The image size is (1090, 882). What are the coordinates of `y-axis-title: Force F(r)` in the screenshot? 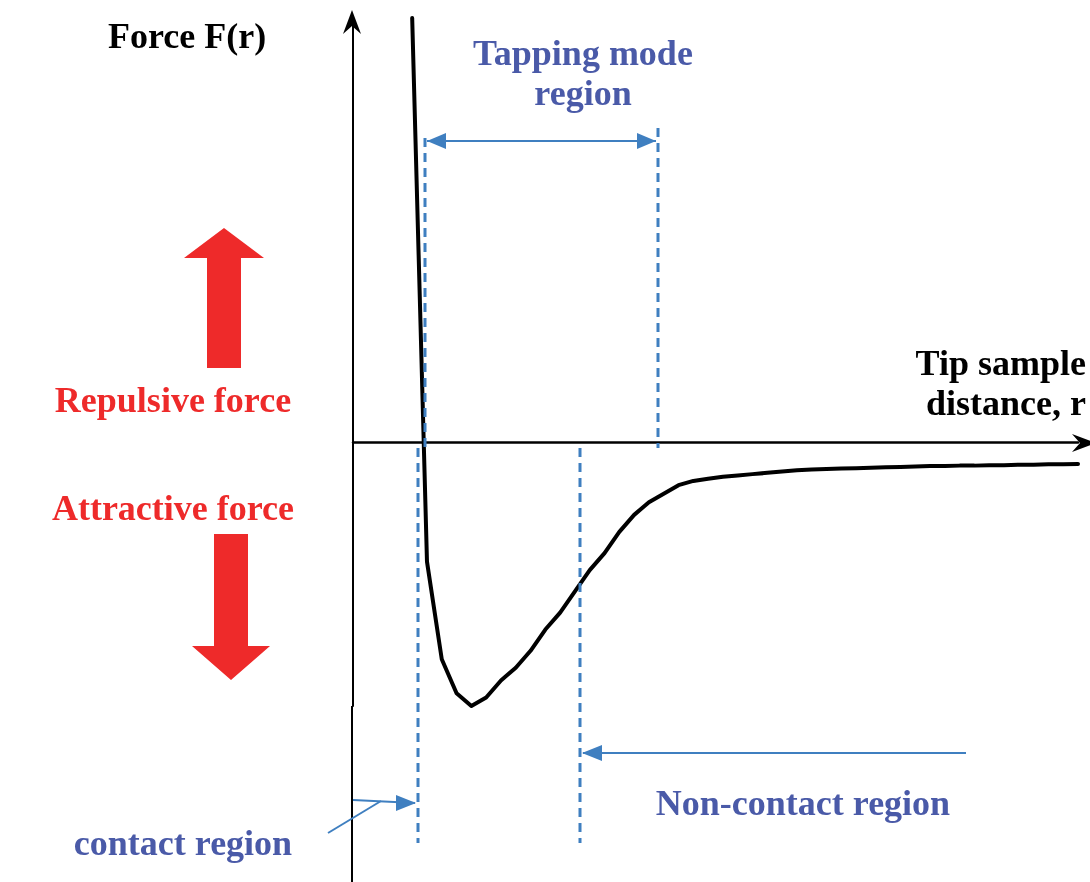 It's located at (187, 36).